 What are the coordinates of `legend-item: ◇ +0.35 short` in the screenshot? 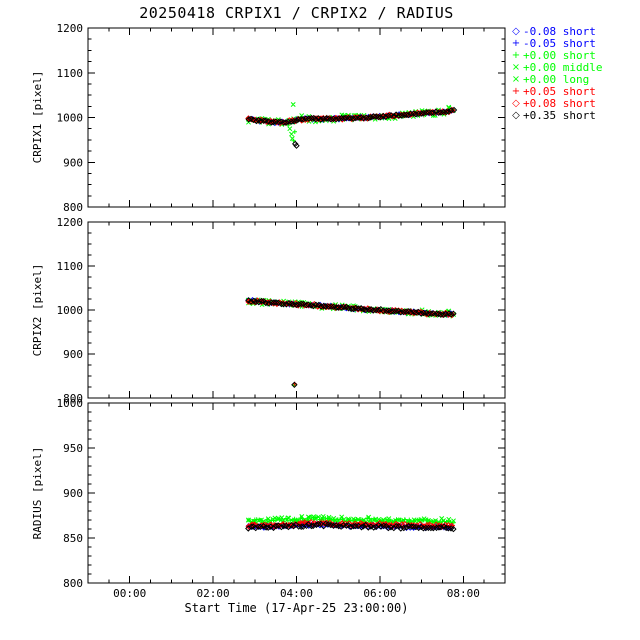 It's located at (555, 116).